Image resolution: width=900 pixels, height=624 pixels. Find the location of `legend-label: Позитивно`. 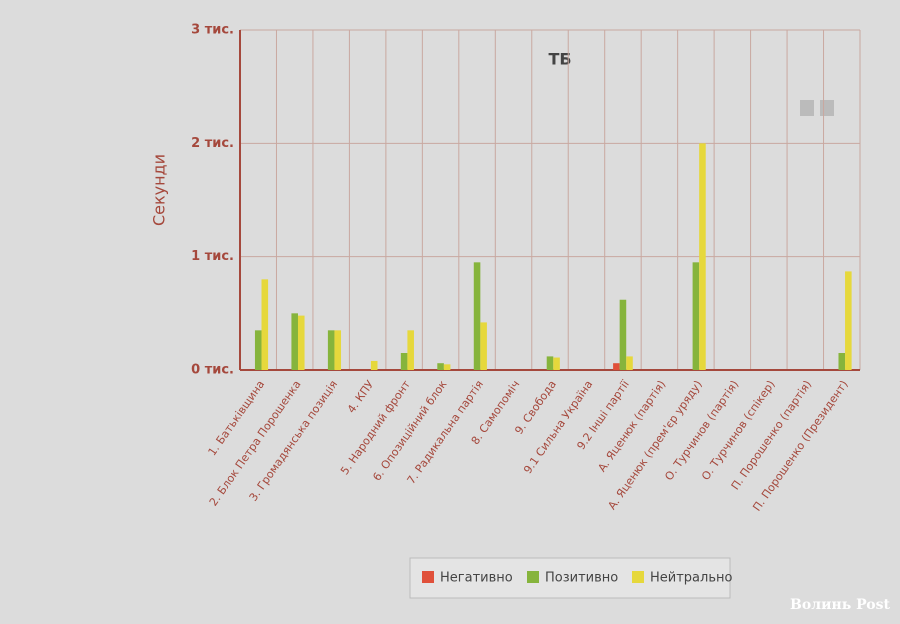

legend-label: Позитивно is located at coordinates (581, 578).